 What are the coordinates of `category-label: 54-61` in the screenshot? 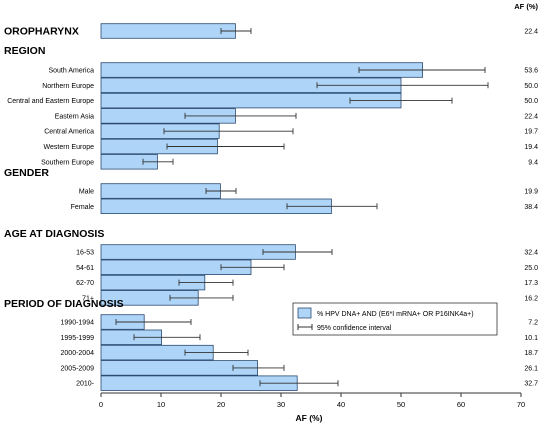 It's located at (85, 268).